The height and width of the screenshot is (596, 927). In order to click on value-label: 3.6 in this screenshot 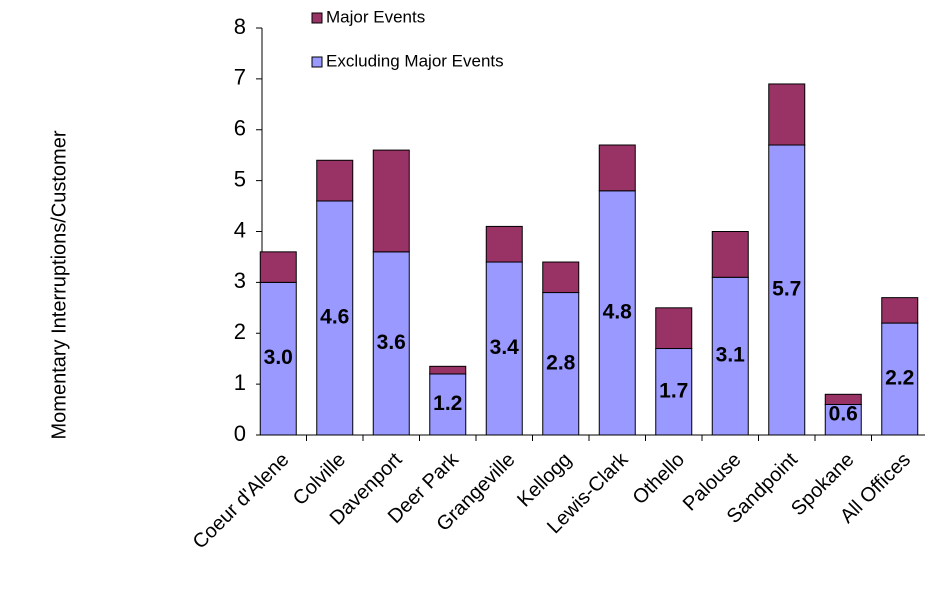, I will do `click(391, 342)`.